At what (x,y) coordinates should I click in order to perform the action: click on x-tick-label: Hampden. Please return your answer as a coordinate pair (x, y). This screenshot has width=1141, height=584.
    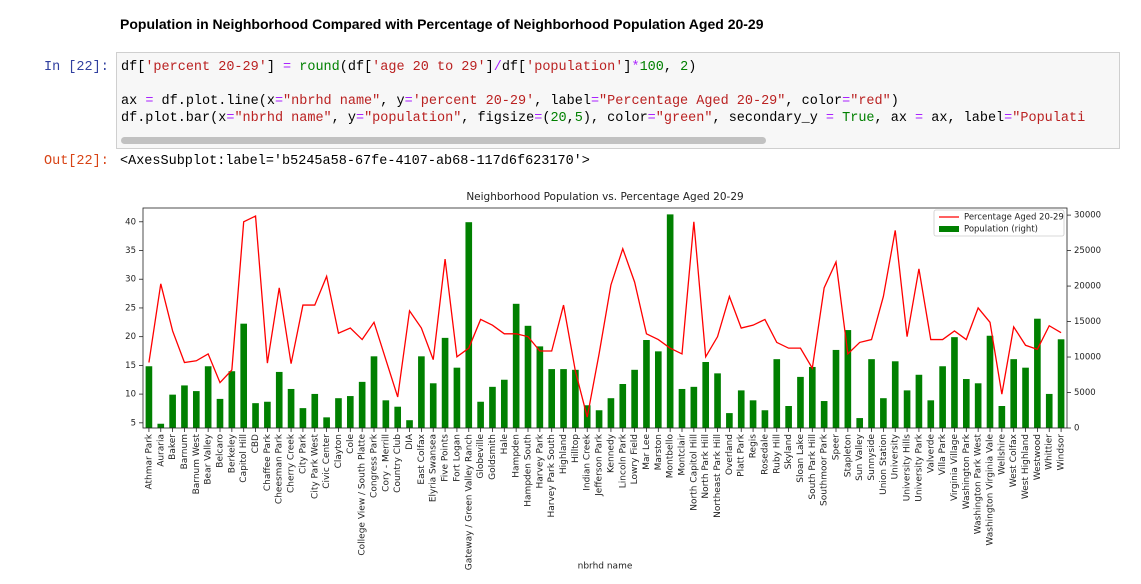
    Looking at the image, I should click on (517, 456).